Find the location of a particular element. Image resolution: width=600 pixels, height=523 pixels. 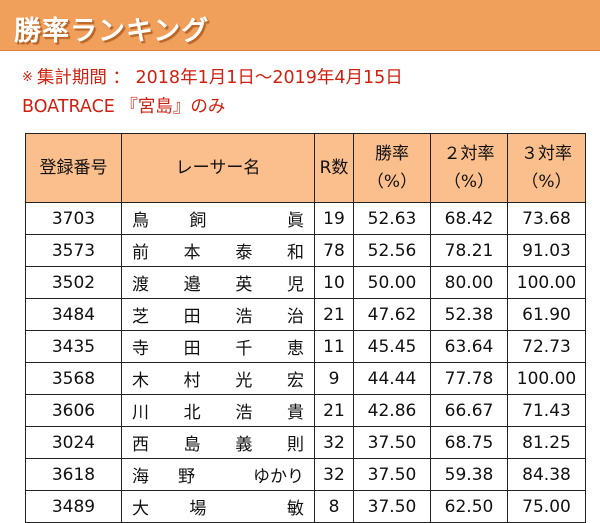

racer-name-part: 大 is located at coordinates (140, 509).